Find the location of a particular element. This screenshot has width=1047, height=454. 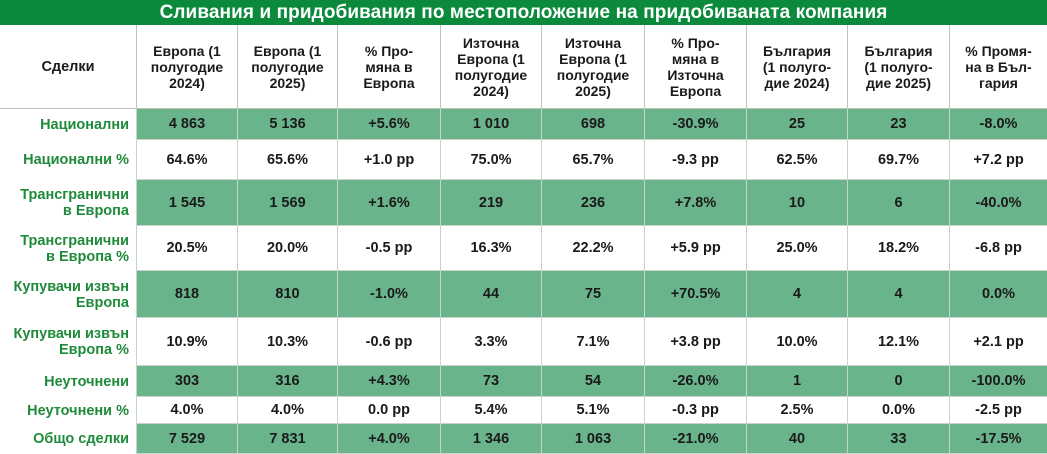

table-cell: -0.5 pp is located at coordinates (389, 248).